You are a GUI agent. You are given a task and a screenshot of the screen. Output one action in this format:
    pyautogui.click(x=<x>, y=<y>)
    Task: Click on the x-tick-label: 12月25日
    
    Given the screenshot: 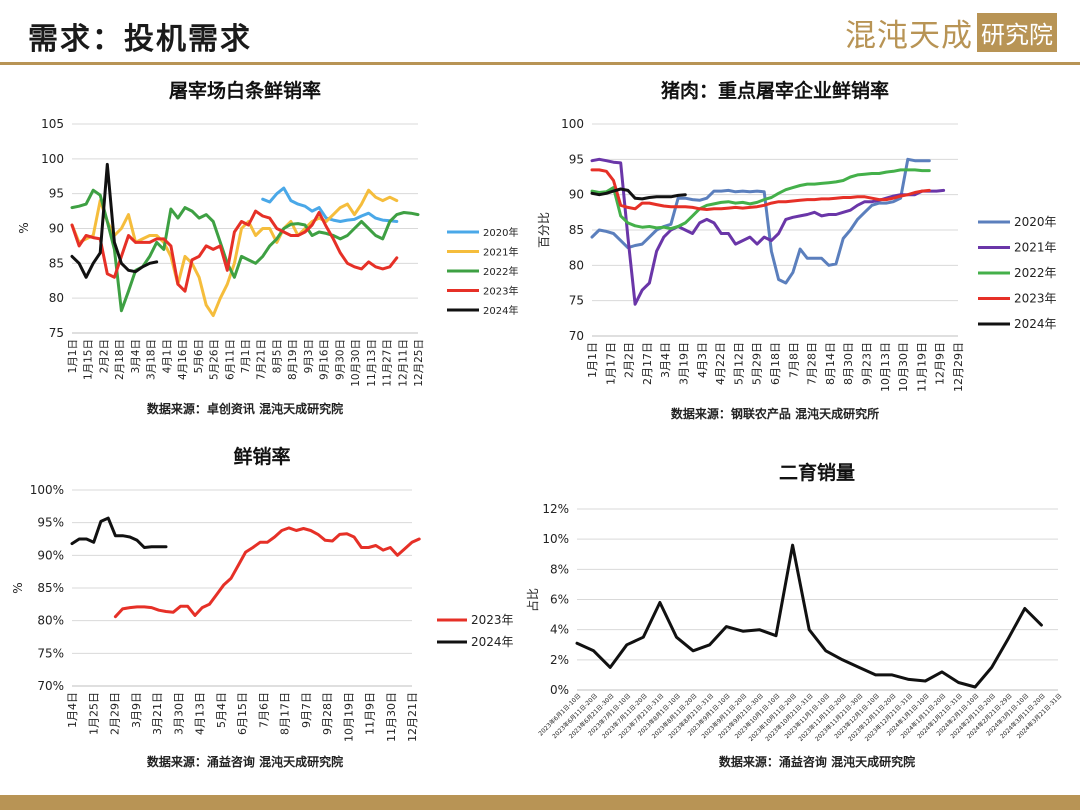 What is the action you would take?
    pyautogui.click(x=419, y=363)
    